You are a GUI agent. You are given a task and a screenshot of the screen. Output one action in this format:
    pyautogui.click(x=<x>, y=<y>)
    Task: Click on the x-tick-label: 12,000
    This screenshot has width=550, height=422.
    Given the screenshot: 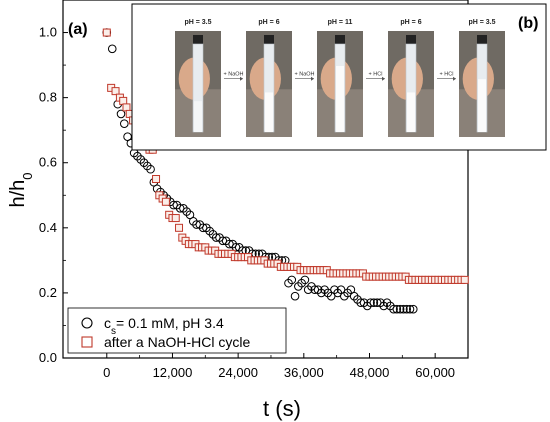 What is the action you would take?
    pyautogui.click(x=173, y=372)
    